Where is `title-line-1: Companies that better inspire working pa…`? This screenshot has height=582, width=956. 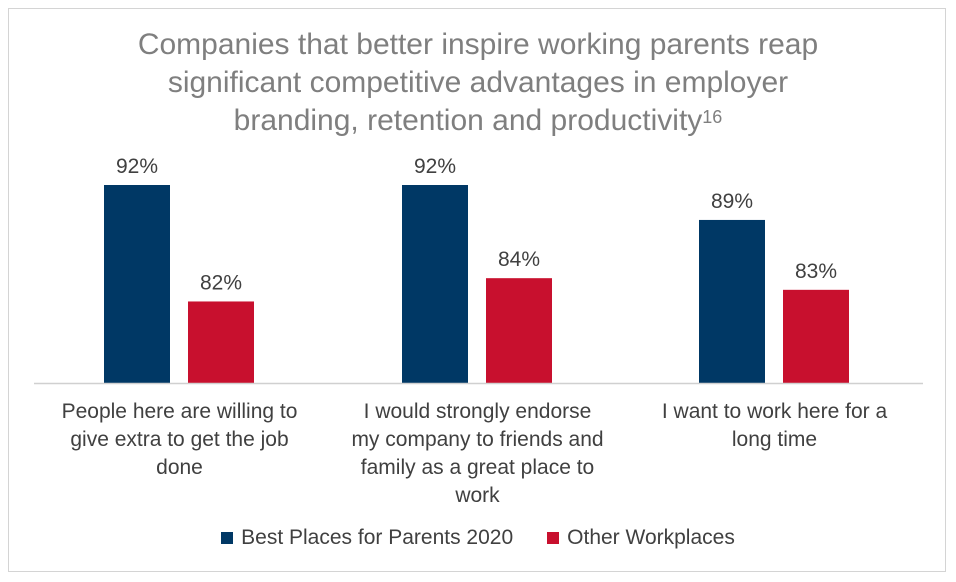 title-line-1: Companies that better inspire working pa… is located at coordinates (478, 44).